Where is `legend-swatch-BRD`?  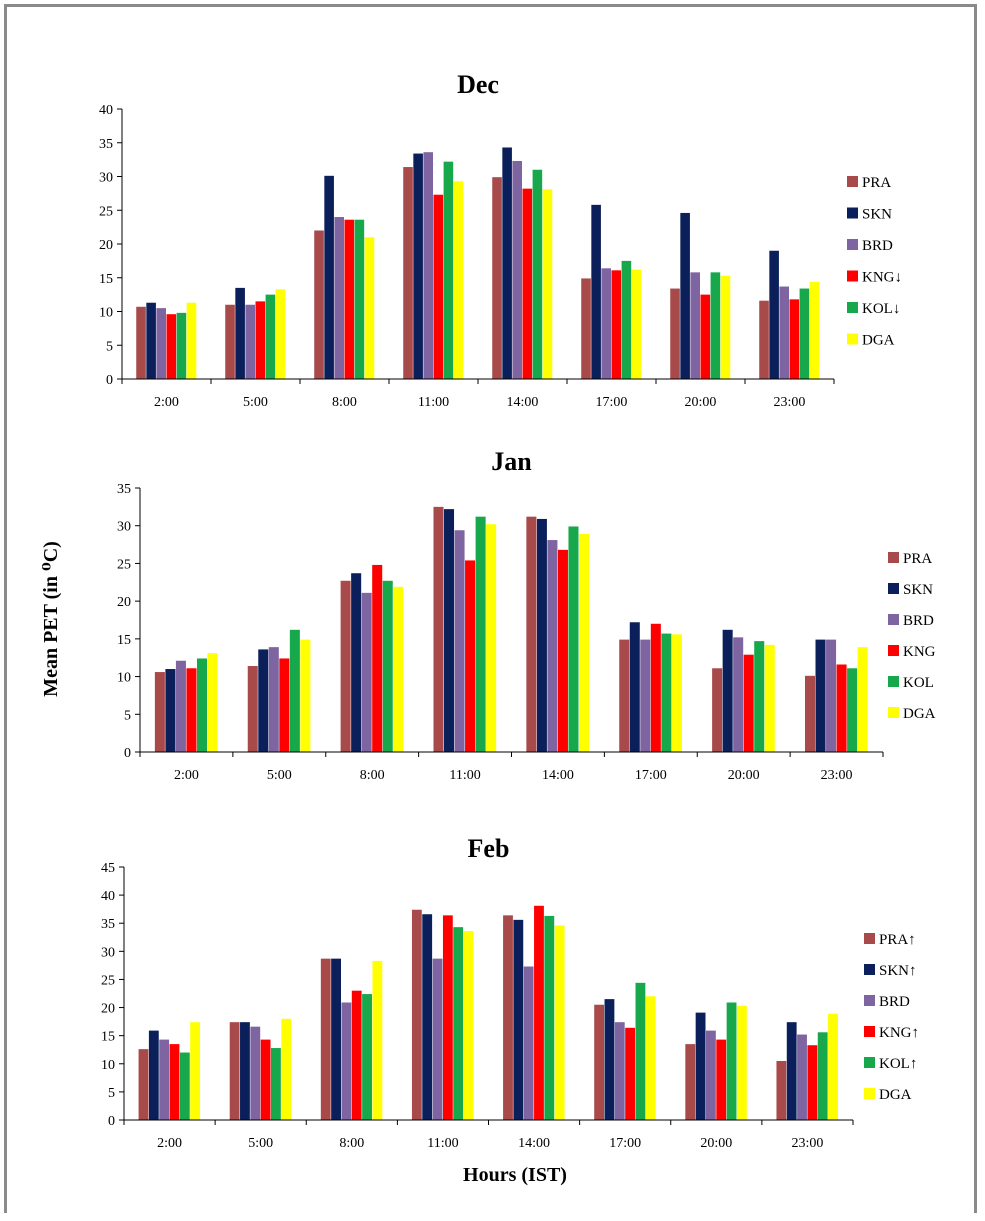 legend-swatch-BRD is located at coordinates (852, 244).